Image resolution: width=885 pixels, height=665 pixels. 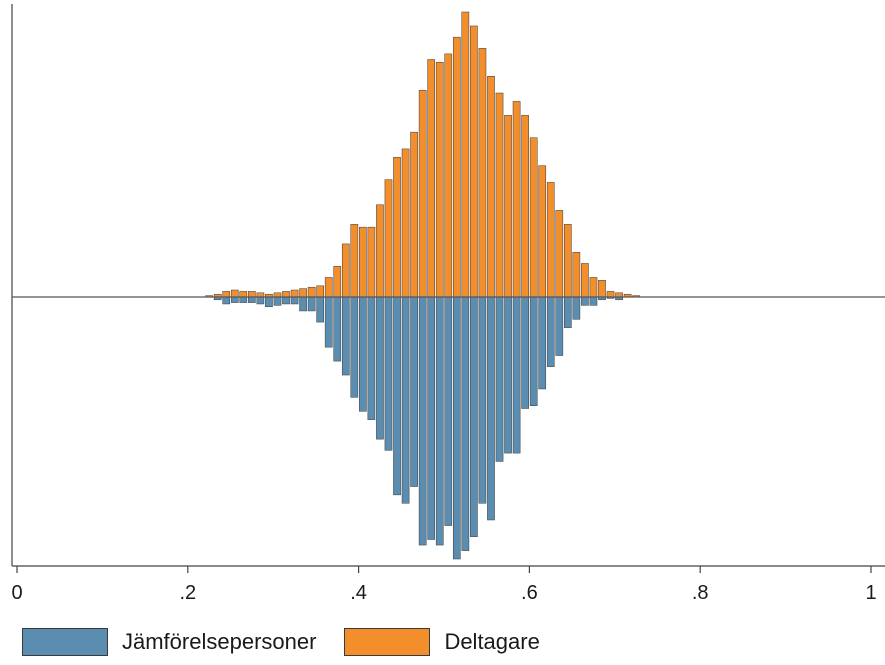 What do you see at coordinates (65, 642) in the screenshot?
I see `legend-swatch-jamforelsepersoner` at bounding box center [65, 642].